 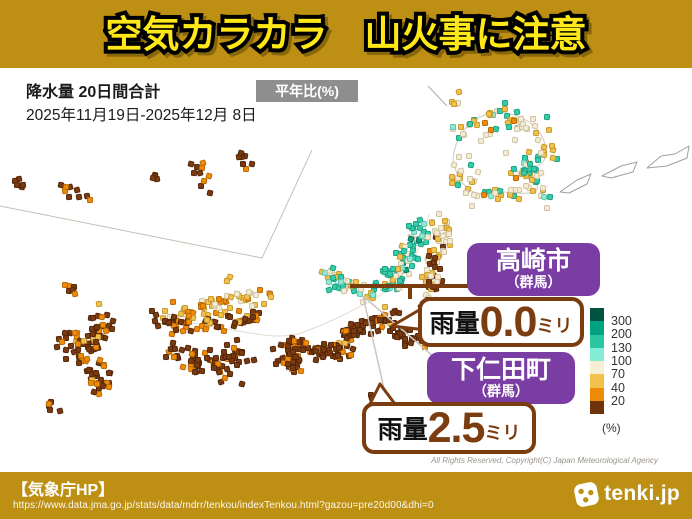 I want to click on legend-tick: 70, so click(x=618, y=374).